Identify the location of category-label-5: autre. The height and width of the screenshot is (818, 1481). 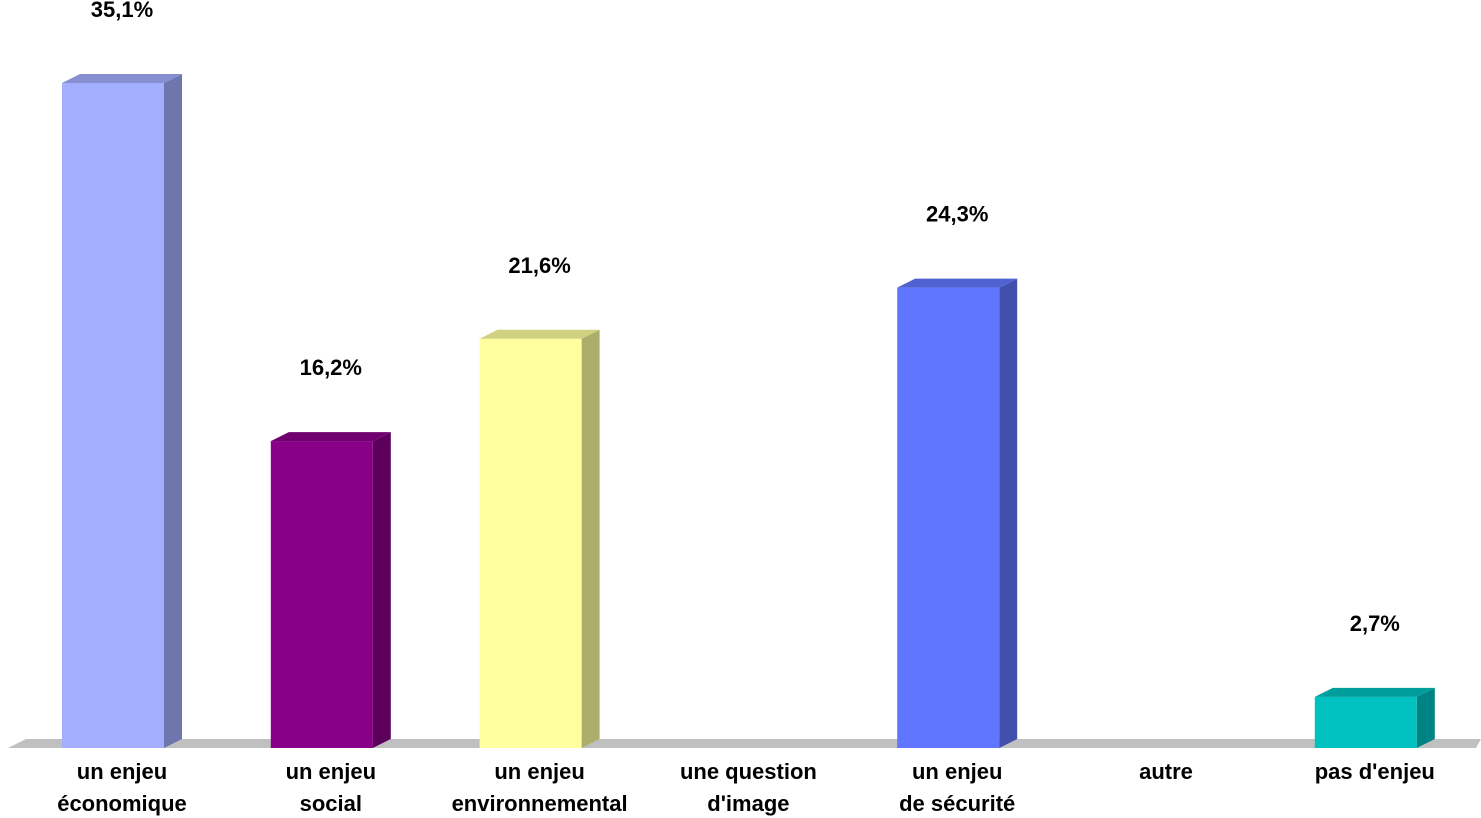
(1166, 771).